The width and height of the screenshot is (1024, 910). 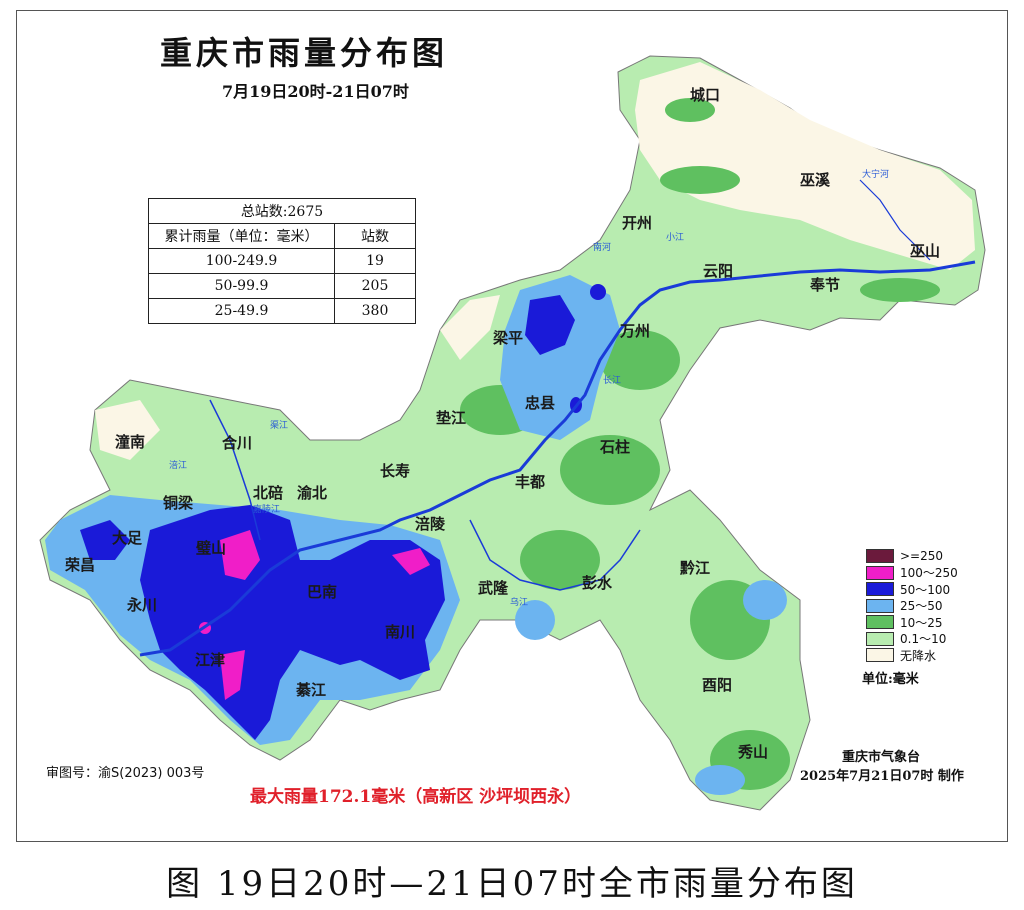 What do you see at coordinates (925, 589) in the screenshot?
I see `legend-label: 50～100` at bounding box center [925, 589].